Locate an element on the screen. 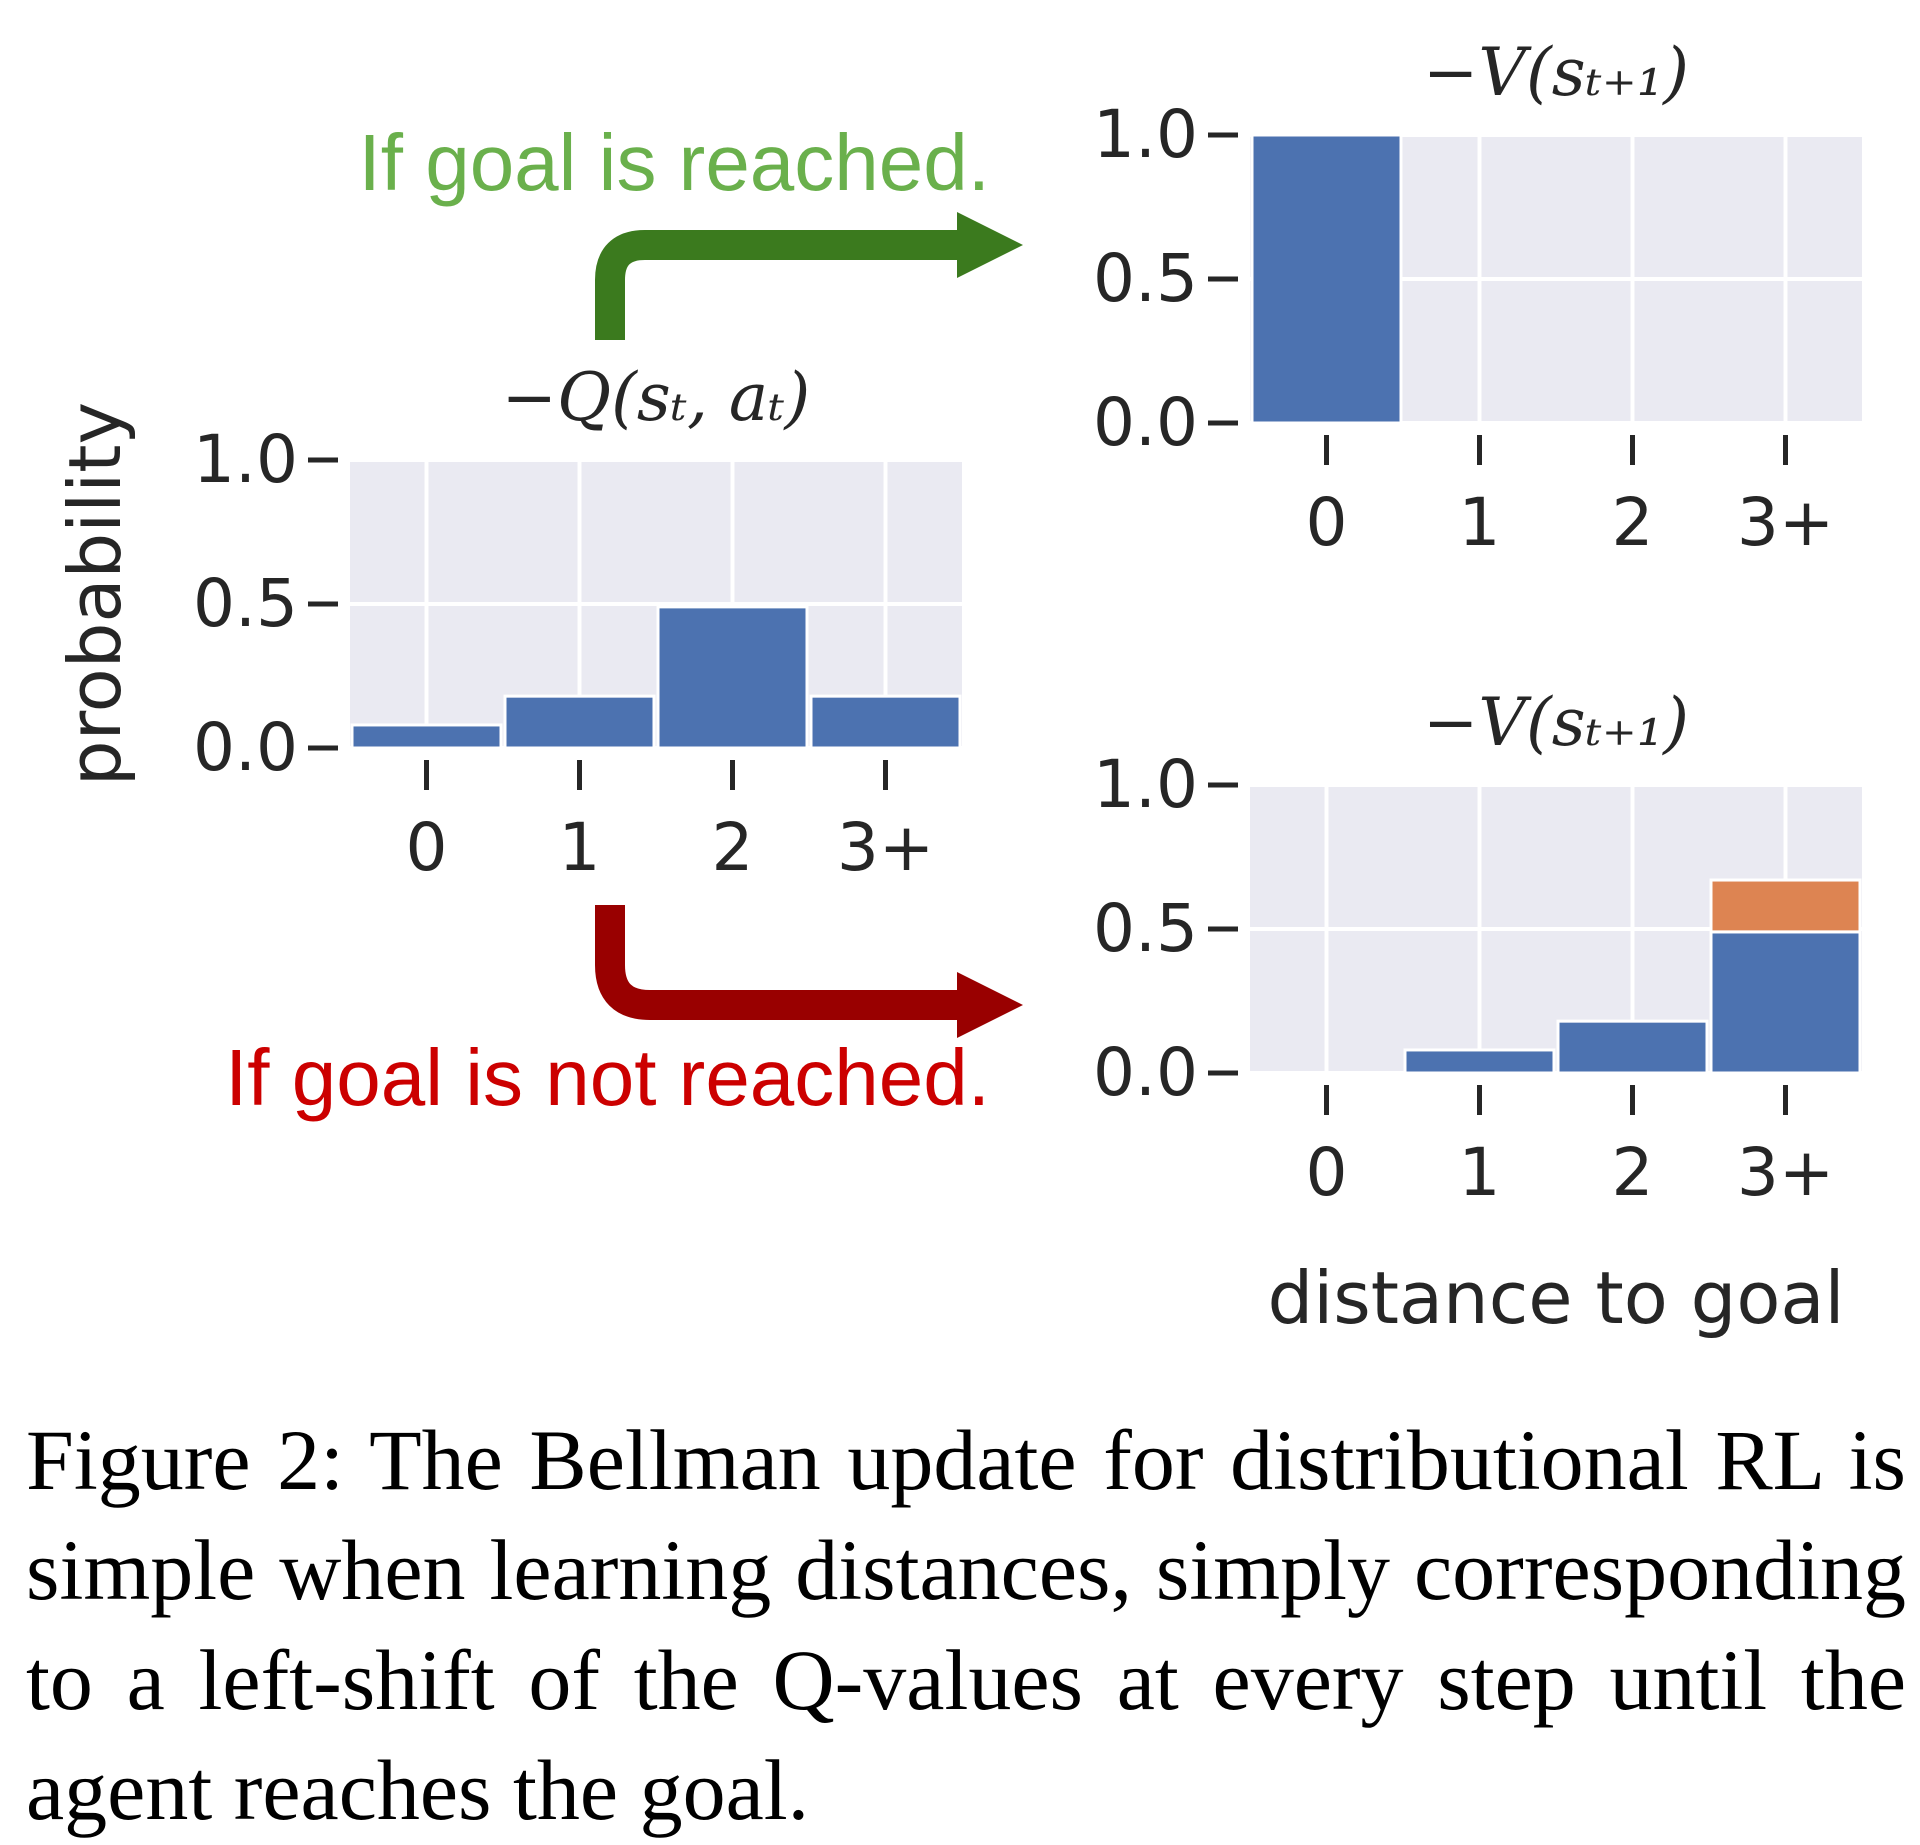 The width and height of the screenshot is (1920, 1845). reached-arrow is located at coordinates (809, 275).